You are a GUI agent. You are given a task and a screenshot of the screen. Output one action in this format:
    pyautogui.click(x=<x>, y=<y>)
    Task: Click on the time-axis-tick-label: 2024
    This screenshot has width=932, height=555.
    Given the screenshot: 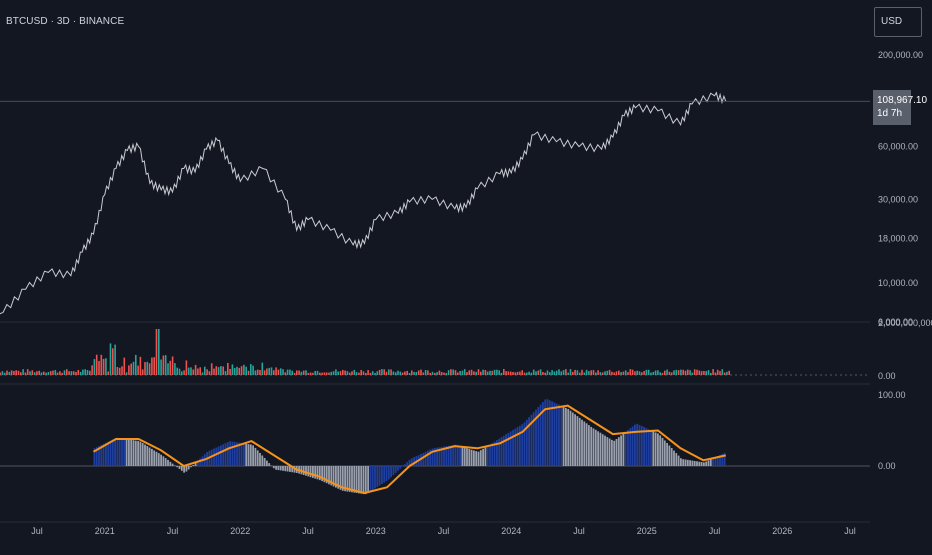 What is the action you would take?
    pyautogui.click(x=511, y=531)
    